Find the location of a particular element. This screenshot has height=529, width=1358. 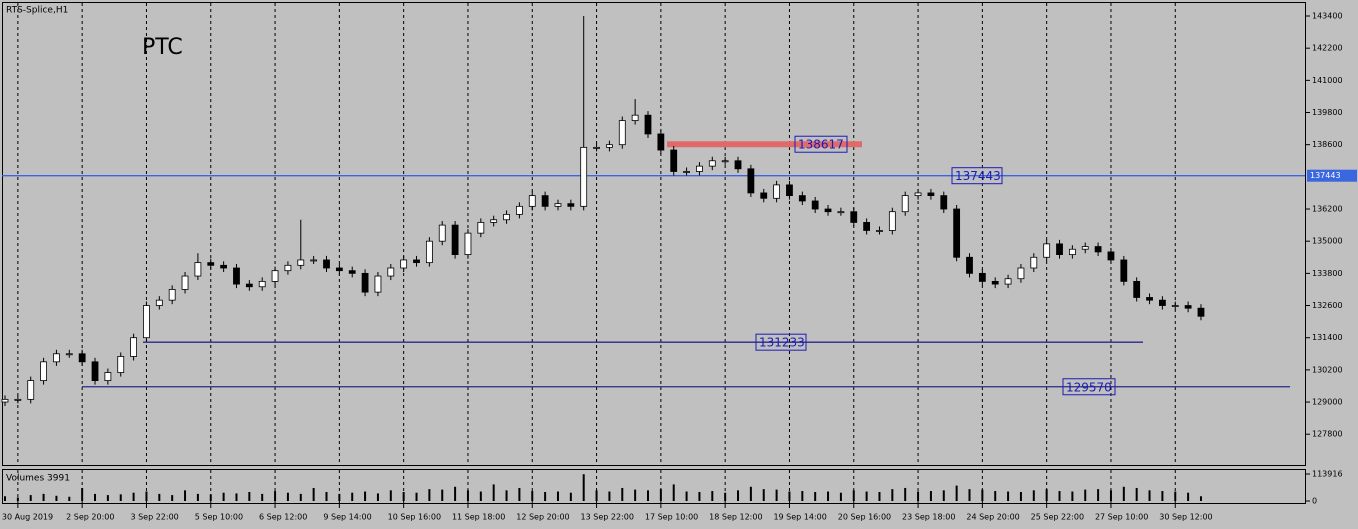

y-tick-label: 136200 is located at coordinates (1327, 209).